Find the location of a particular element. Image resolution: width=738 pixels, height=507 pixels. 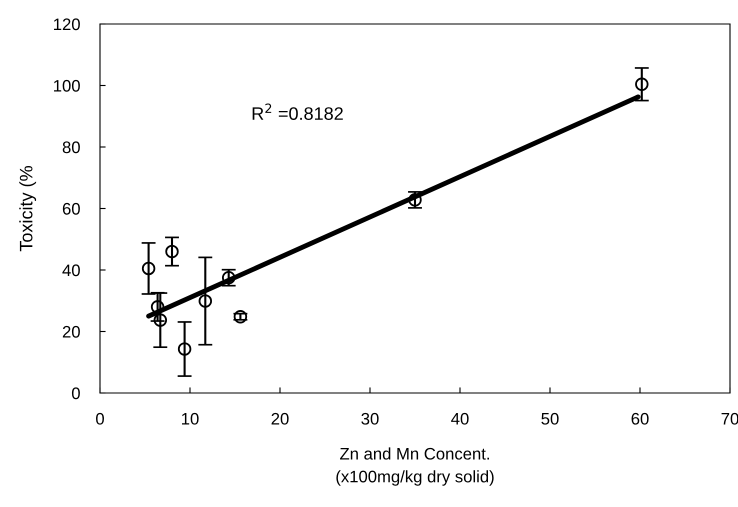

y-tick-label: 120 is located at coordinates (67, 24).